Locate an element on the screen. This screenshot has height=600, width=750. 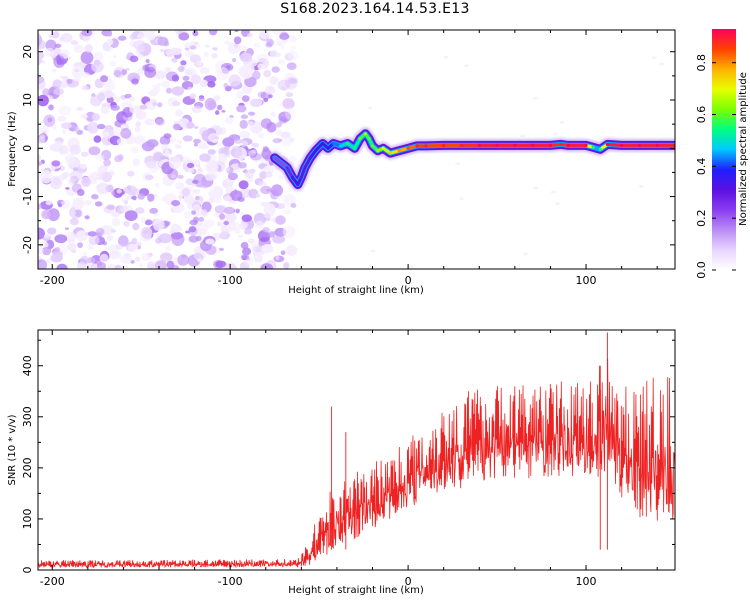
snr-y-tick-label: 0 is located at coordinates (27, 570).